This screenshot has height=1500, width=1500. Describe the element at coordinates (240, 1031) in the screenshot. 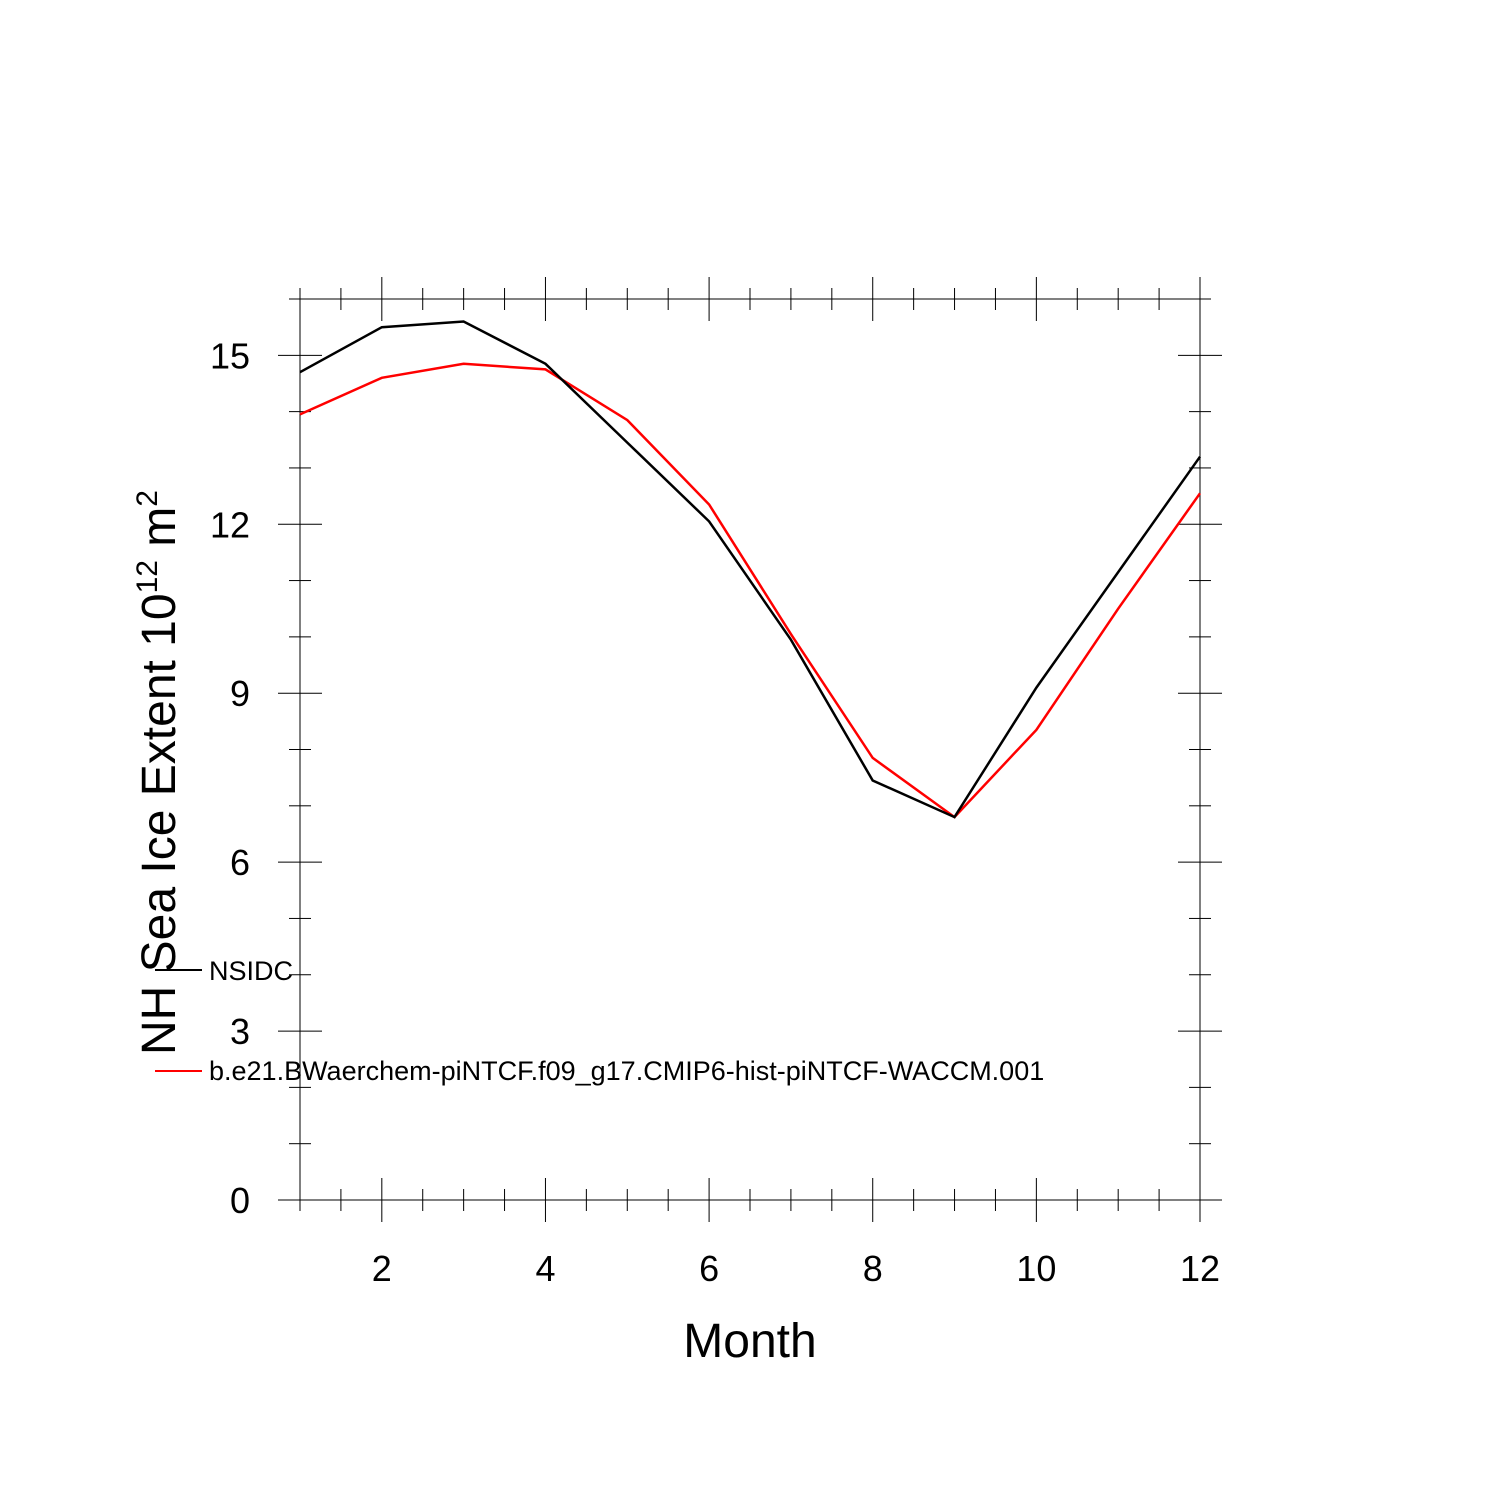

I see `y-tick-label: 3` at that location.